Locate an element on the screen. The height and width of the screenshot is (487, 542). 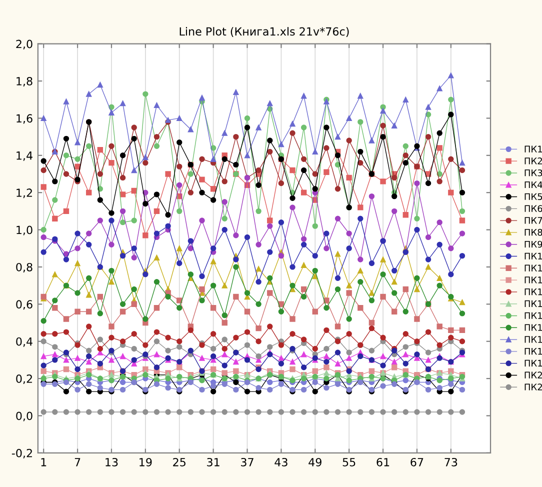
legend-label: ПК6 is located at coordinates (533, 208).